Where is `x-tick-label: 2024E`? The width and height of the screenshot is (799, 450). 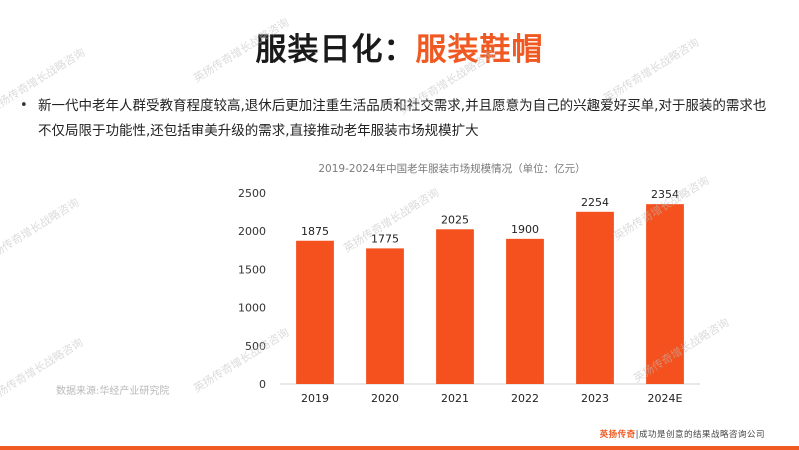 x-tick-label: 2024E is located at coordinates (665, 398).